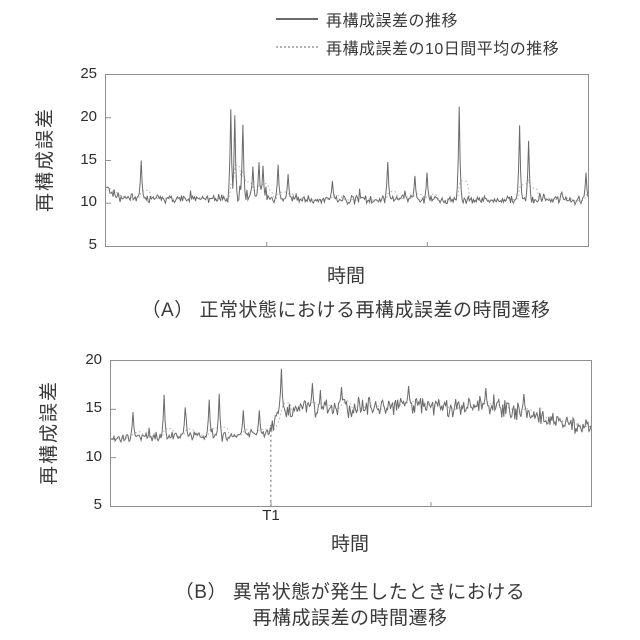 The width and height of the screenshot is (640, 640). Describe the element at coordinates (347, 156) in the screenshot. I see `series-line-A` at that location.